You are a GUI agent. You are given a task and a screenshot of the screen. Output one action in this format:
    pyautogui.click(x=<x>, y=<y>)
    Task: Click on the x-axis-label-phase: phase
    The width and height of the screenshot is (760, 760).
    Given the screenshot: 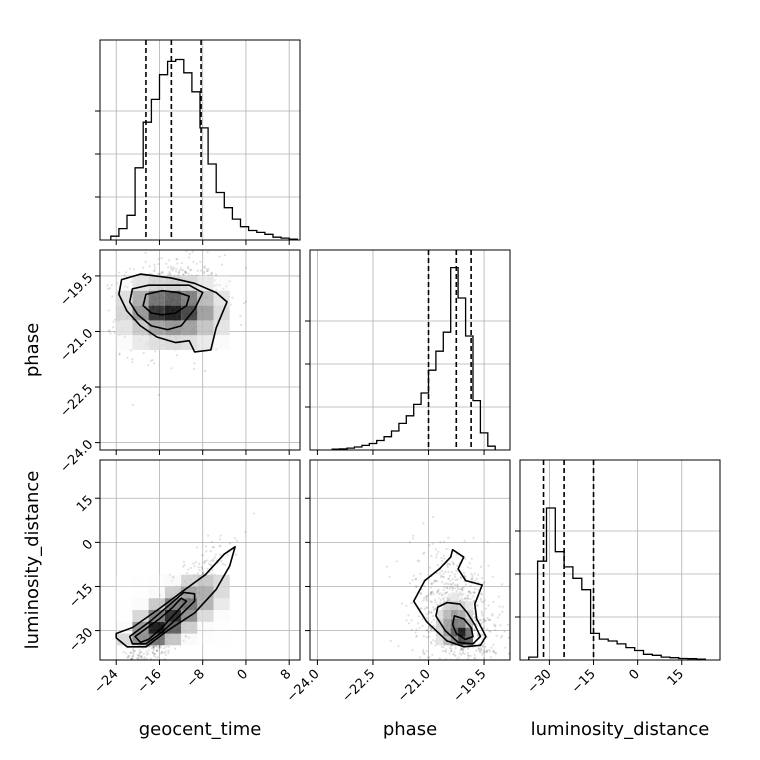 What is the action you would take?
    pyautogui.click(x=410, y=729)
    